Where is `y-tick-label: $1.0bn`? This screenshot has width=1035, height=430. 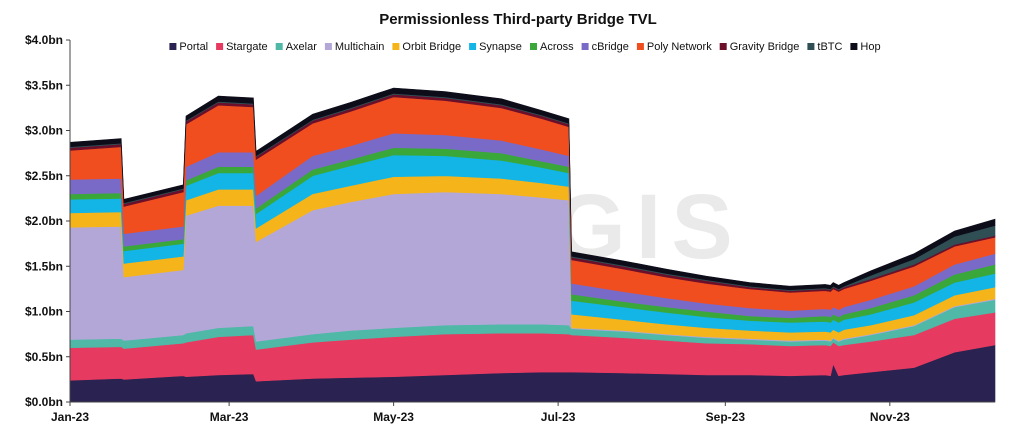 y-tick-label: $1.0bn is located at coordinates (44, 312).